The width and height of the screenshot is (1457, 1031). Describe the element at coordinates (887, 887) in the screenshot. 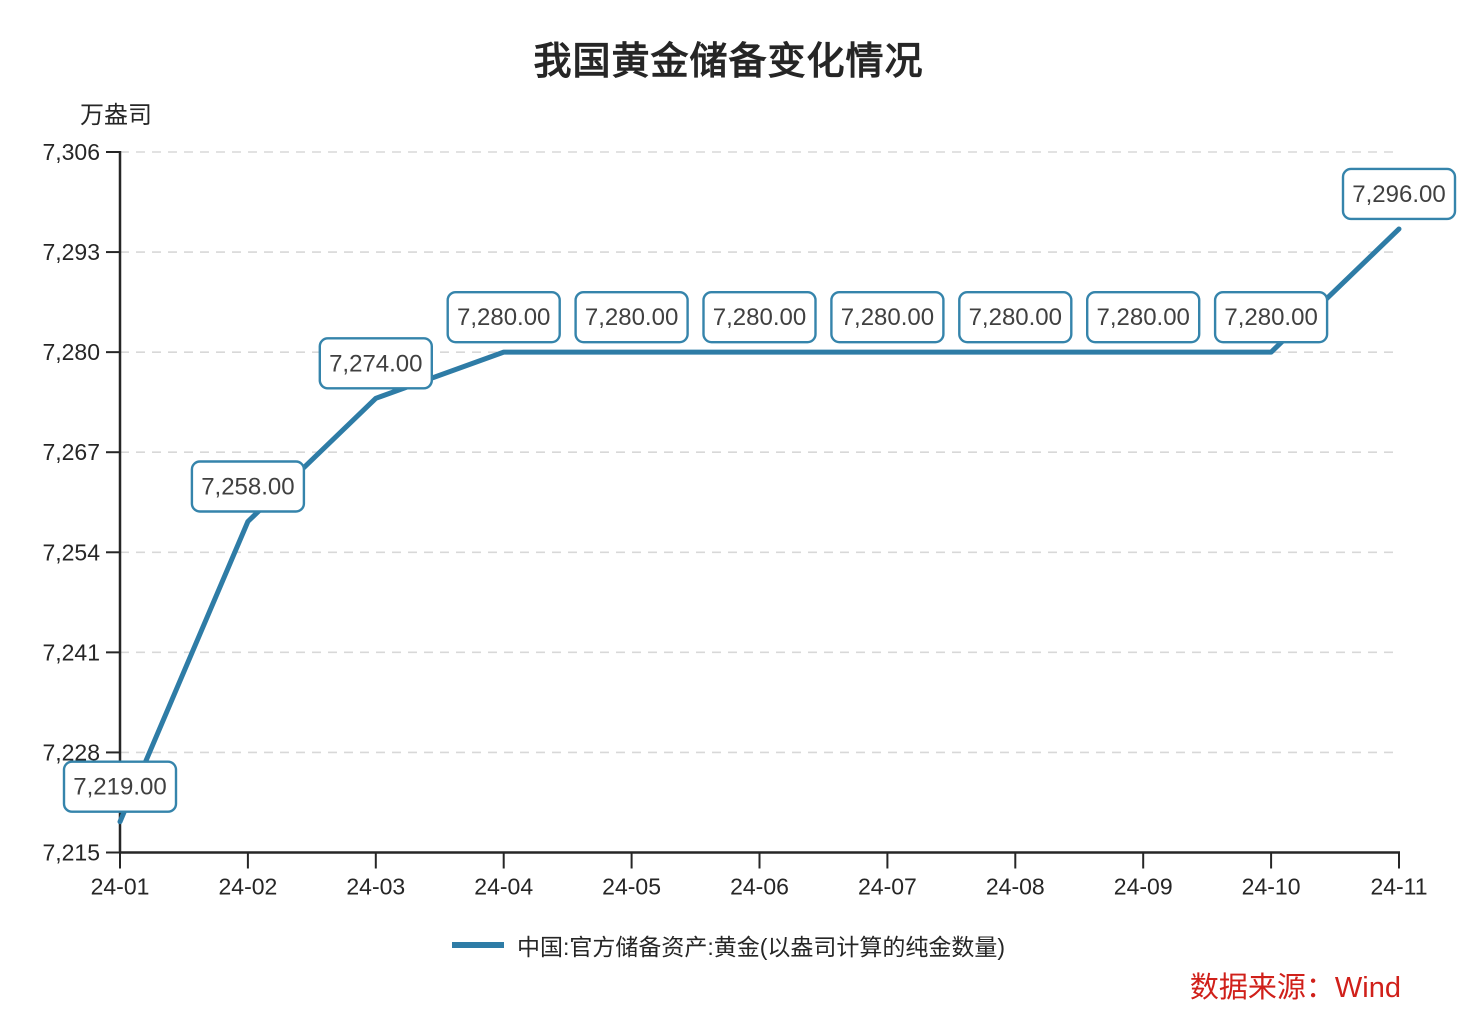

I see `x-tick-label: 24-07` at that location.